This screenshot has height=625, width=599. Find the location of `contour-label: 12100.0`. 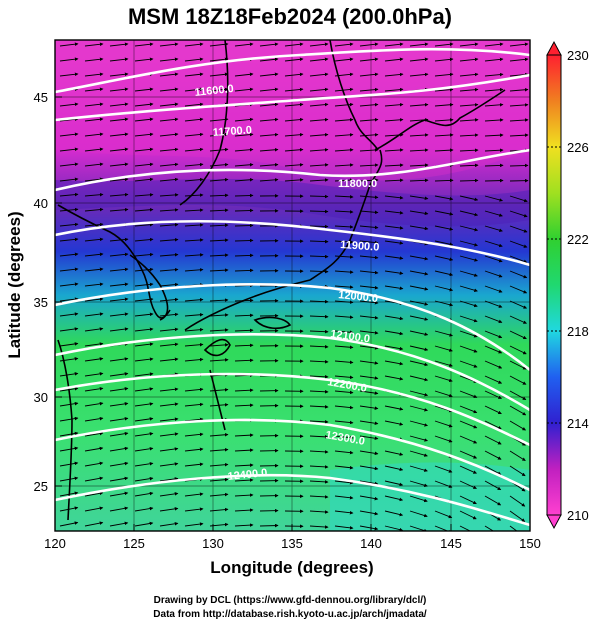

contour-label: 12100.0 is located at coordinates (350, 336).